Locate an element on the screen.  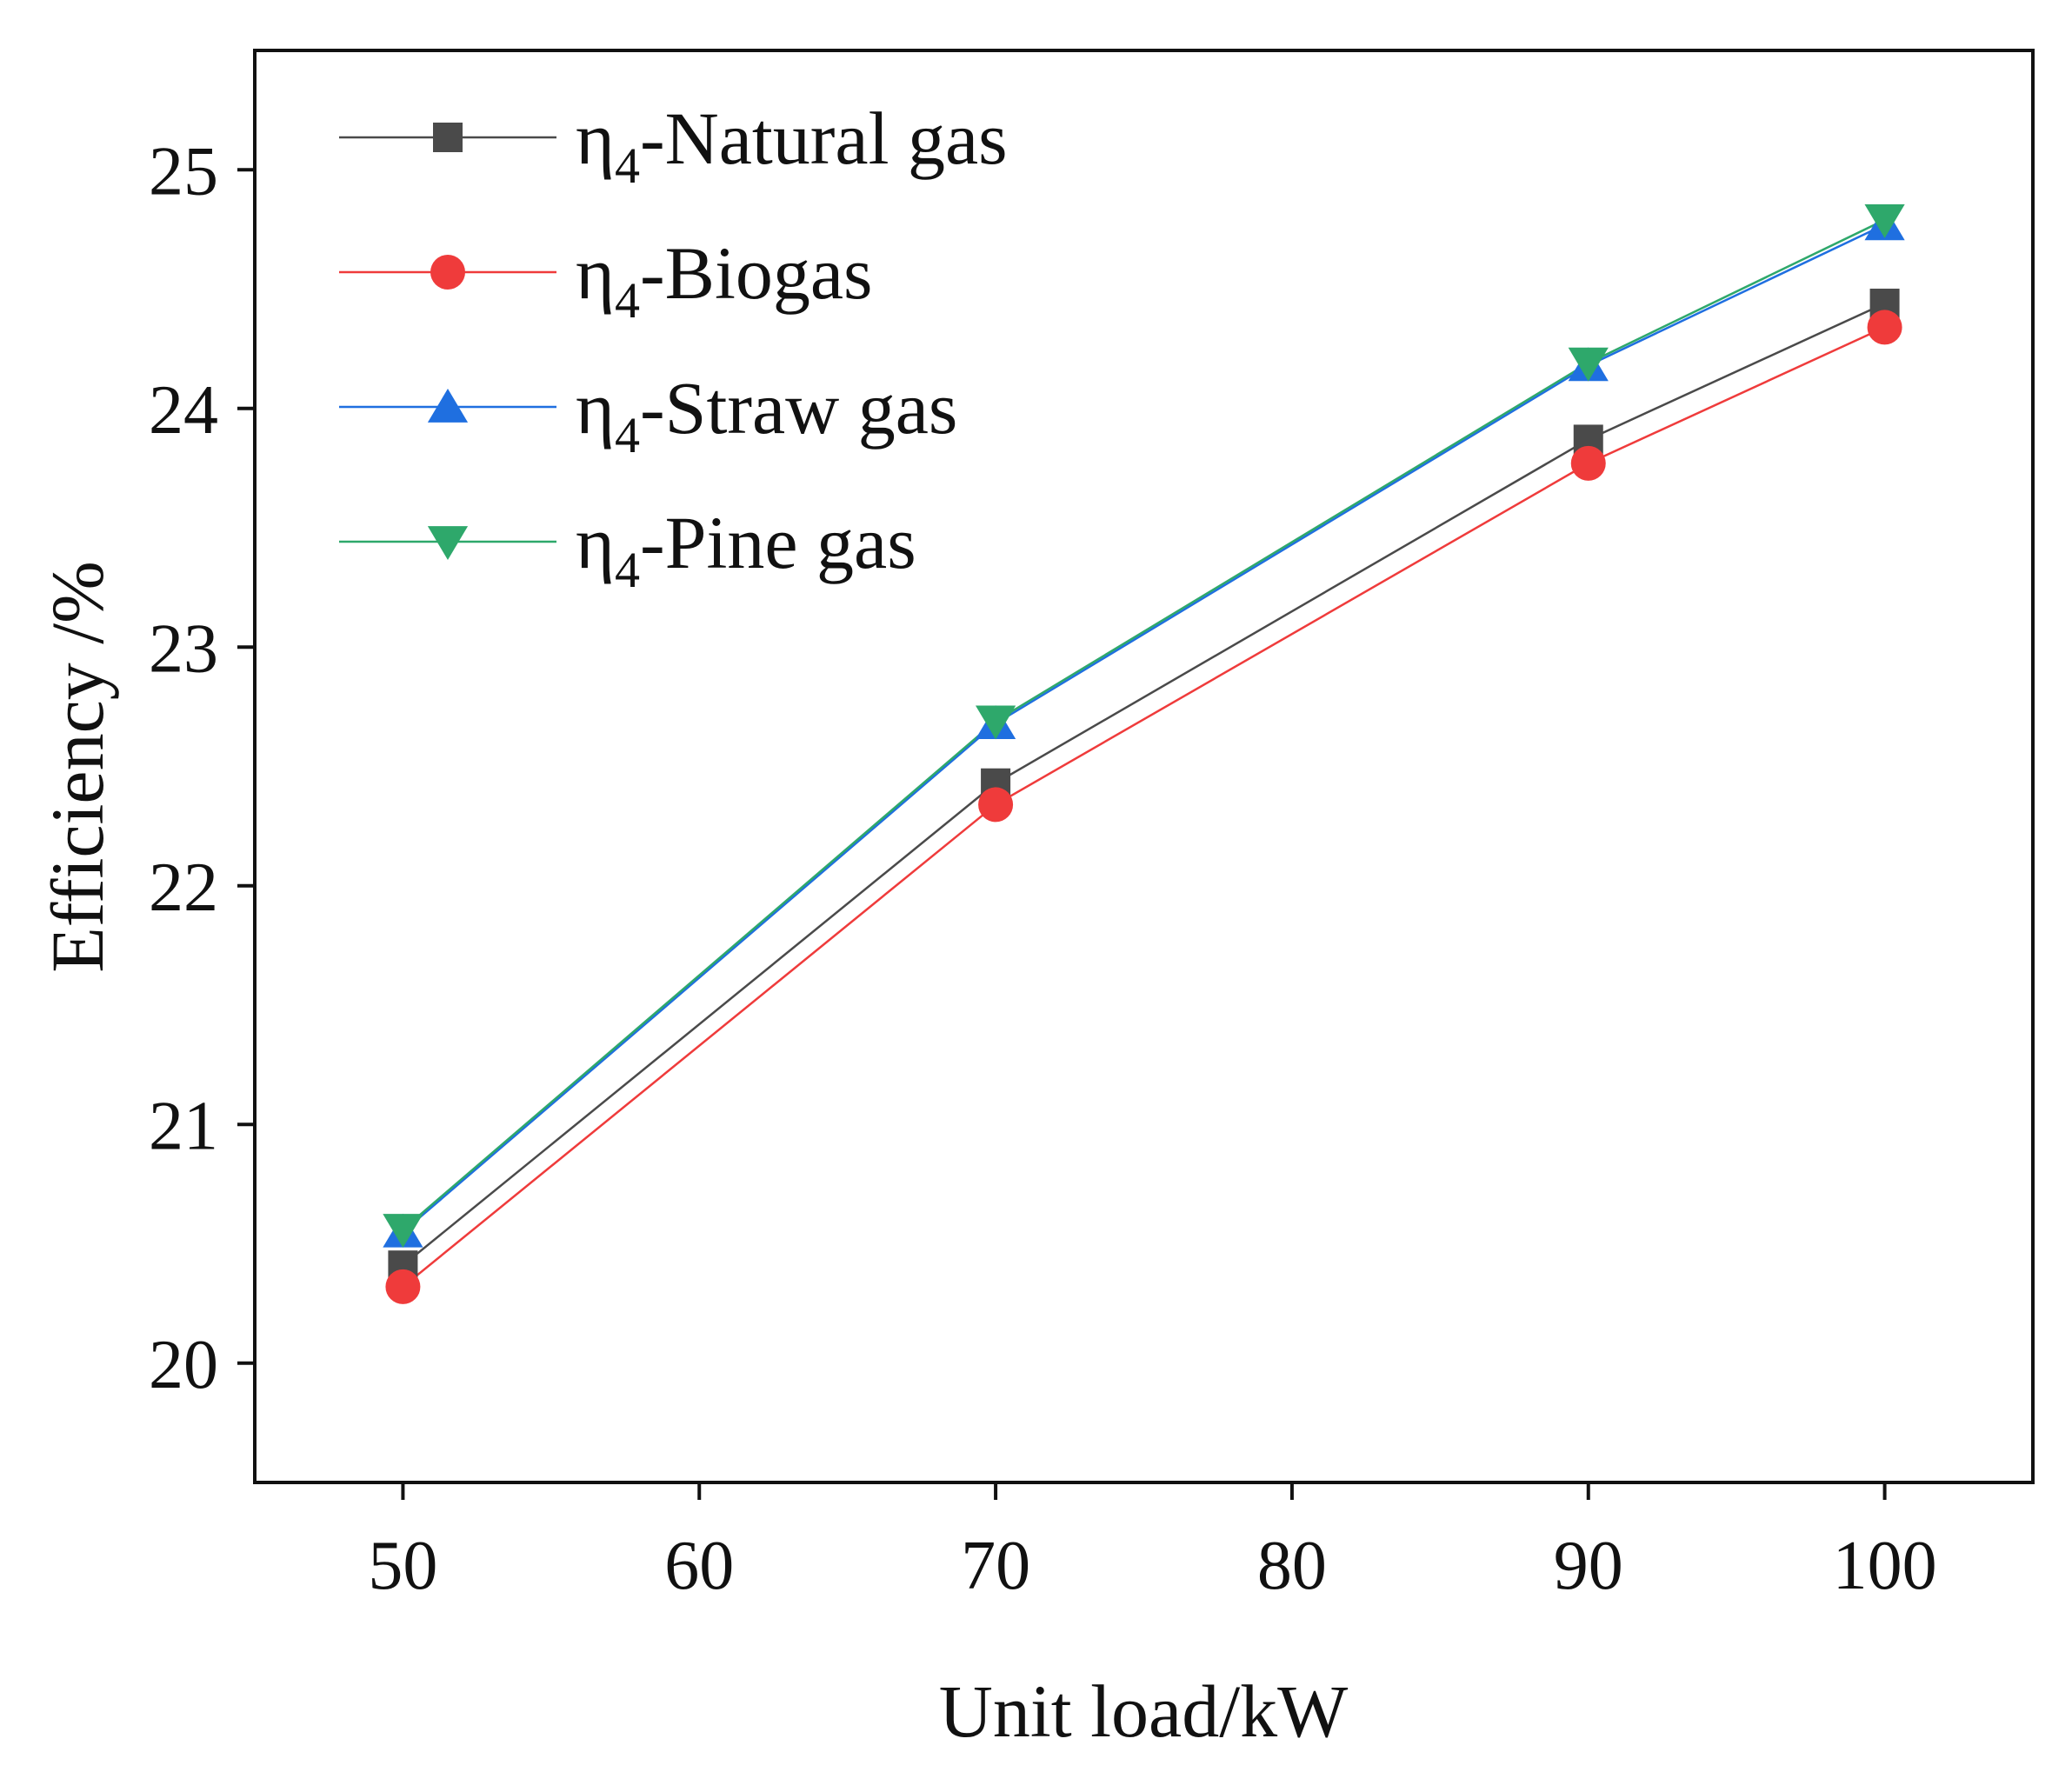
legend-label-biogas: η4-Biogas is located at coordinates (725, 280).